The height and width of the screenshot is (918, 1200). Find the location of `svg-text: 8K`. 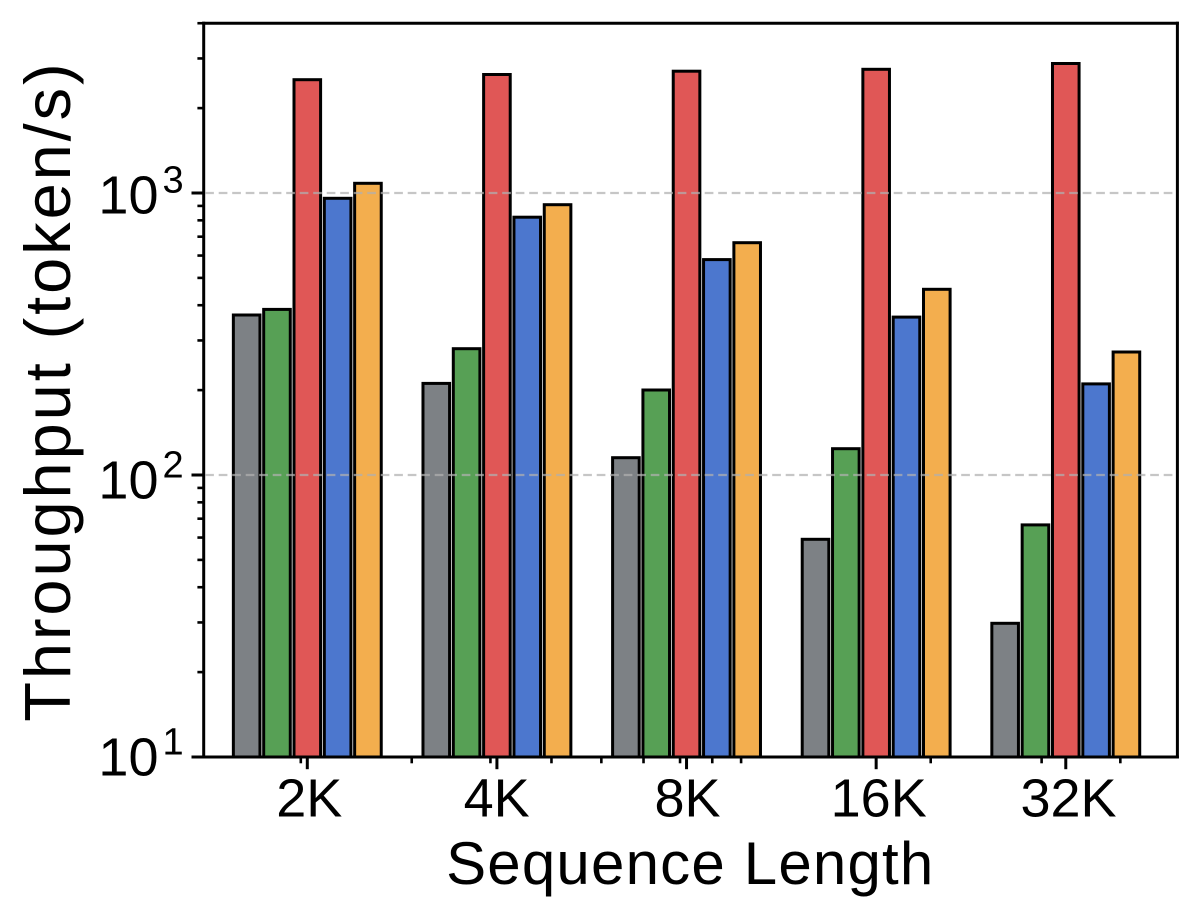

svg-text: 8K is located at coordinates (687, 799).